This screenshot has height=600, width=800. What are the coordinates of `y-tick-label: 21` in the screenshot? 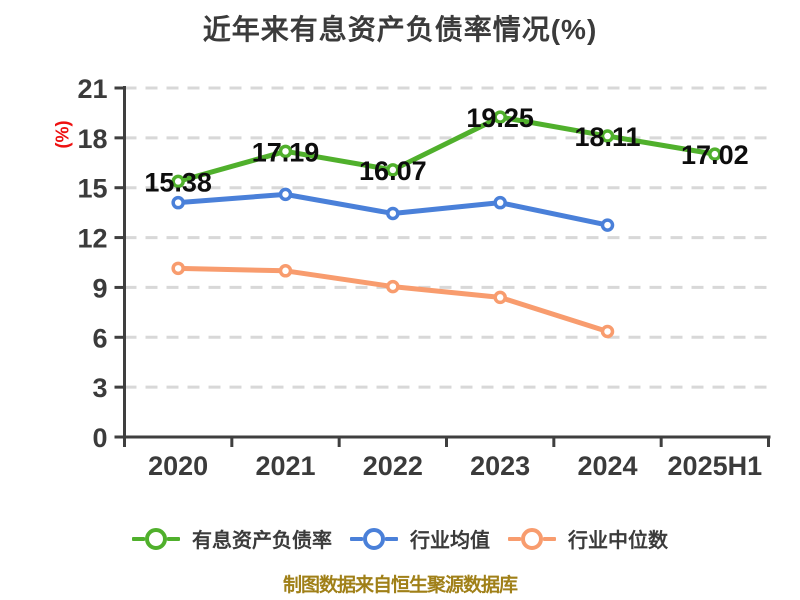 It's located at (92, 89).